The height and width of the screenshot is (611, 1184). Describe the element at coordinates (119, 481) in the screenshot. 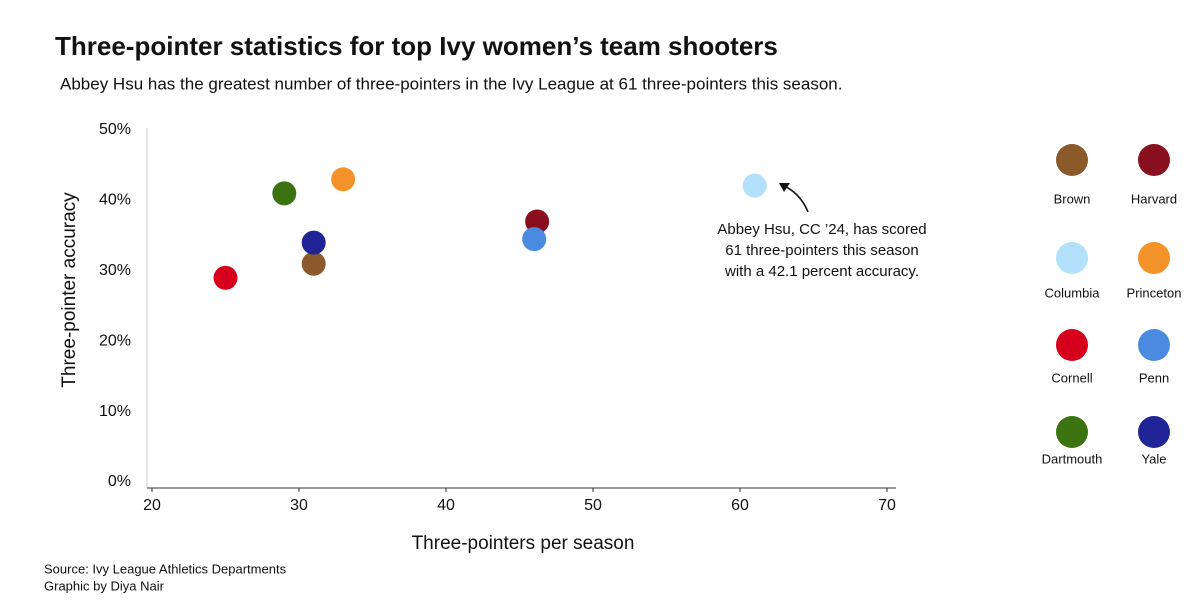

I see `y-tick-label: 0%` at that location.